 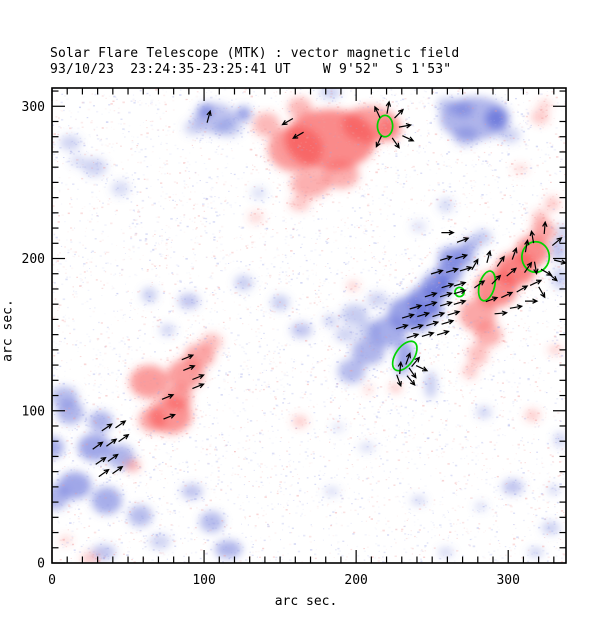 What do you see at coordinates (507, 580) in the screenshot?
I see `x-tick-label: 300` at bounding box center [507, 580].